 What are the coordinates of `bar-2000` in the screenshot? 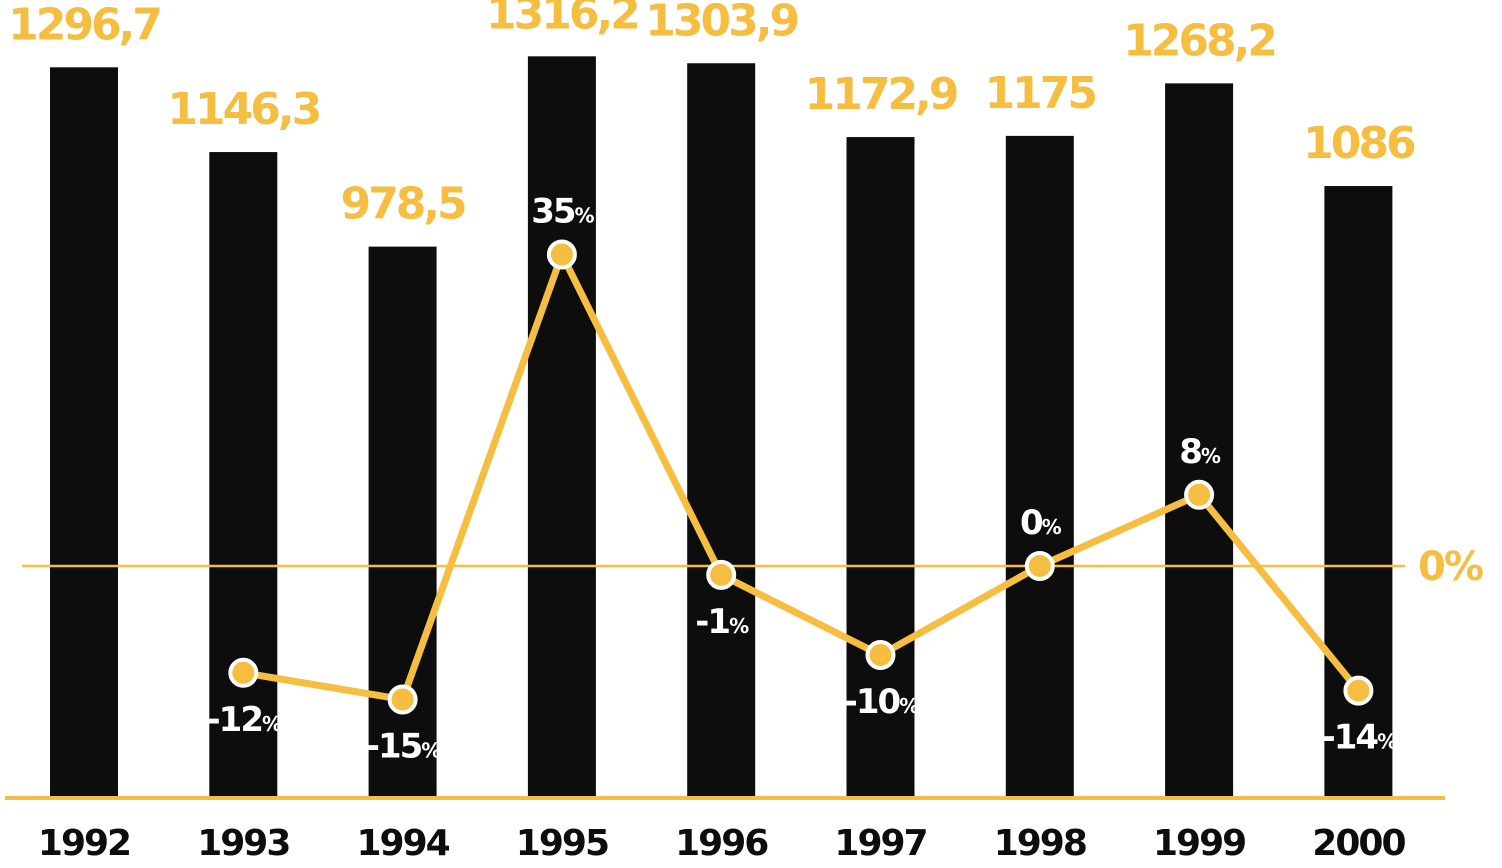 It's located at (1358, 492).